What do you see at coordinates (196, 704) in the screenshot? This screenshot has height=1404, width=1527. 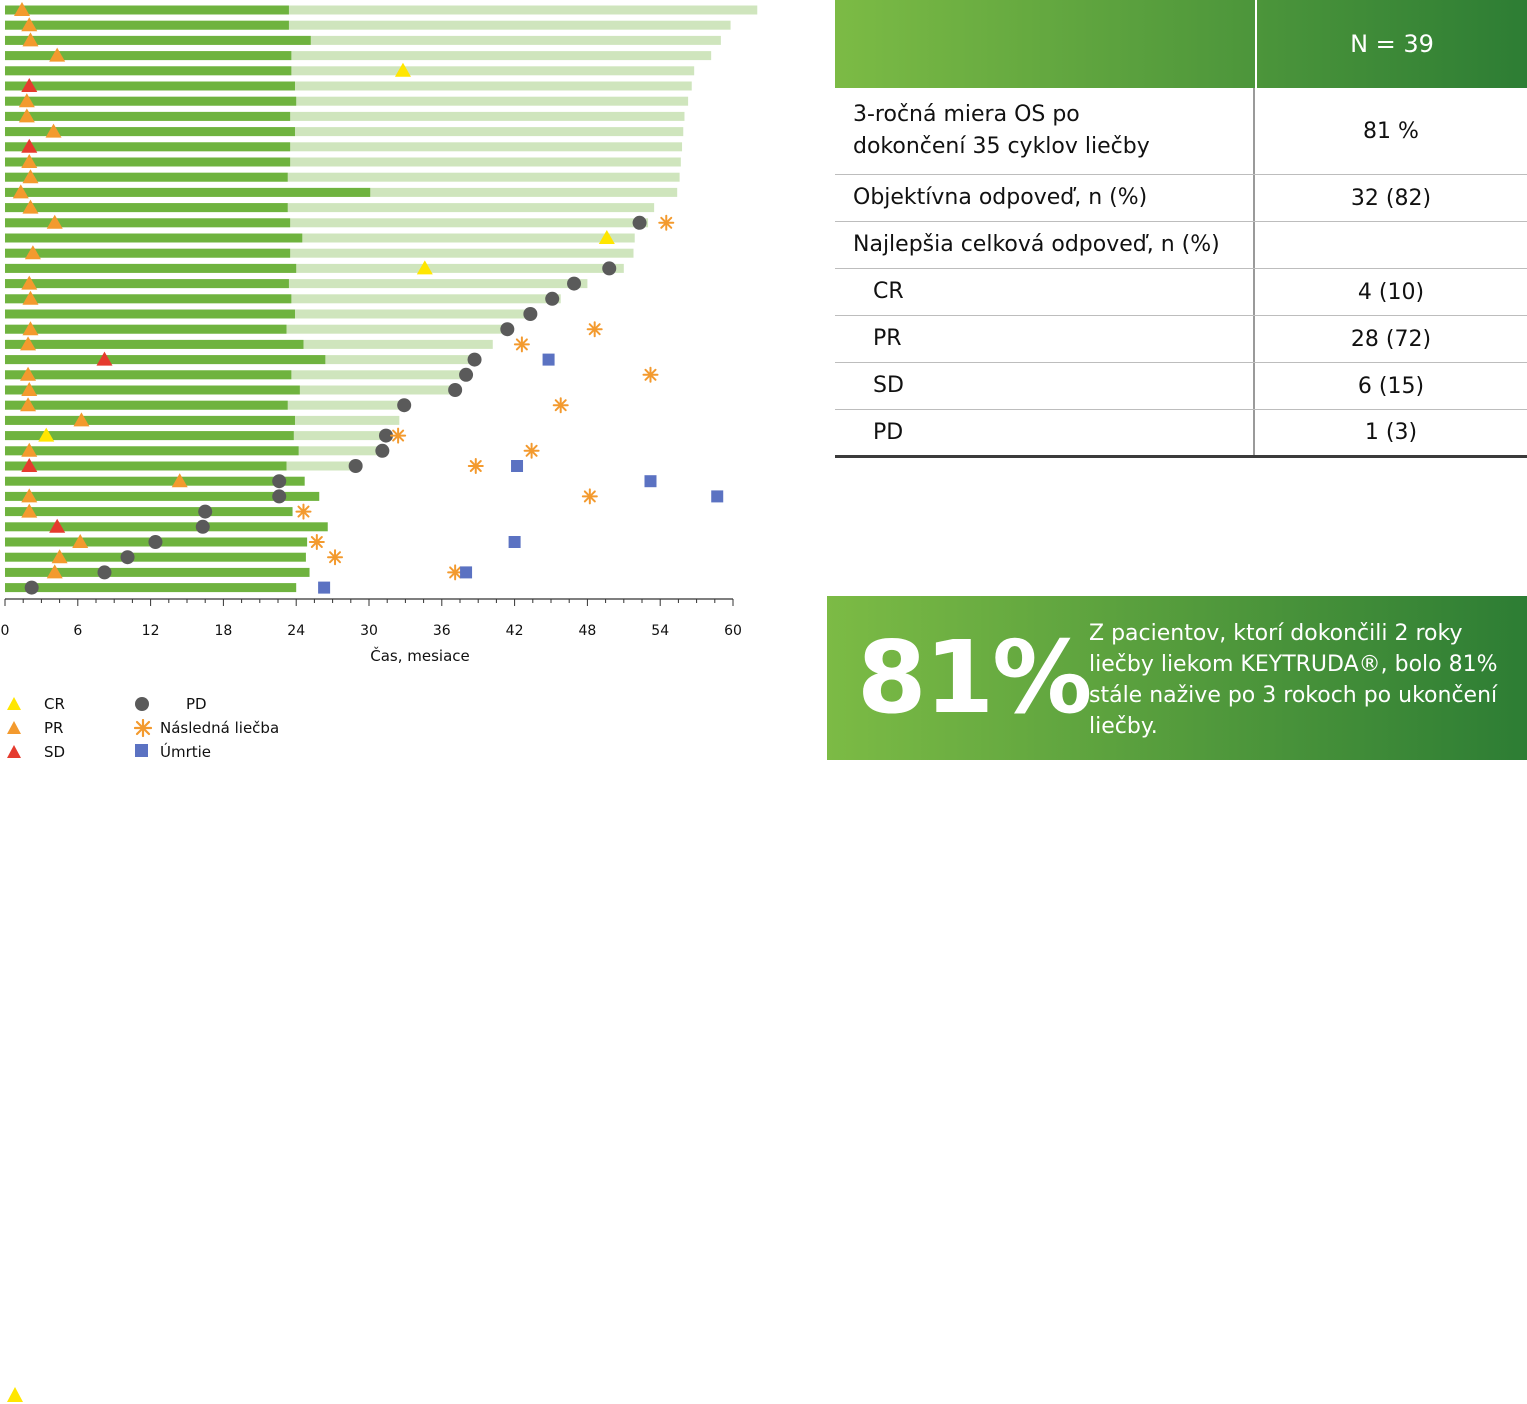 I see `legend-pd: PD` at bounding box center [196, 704].